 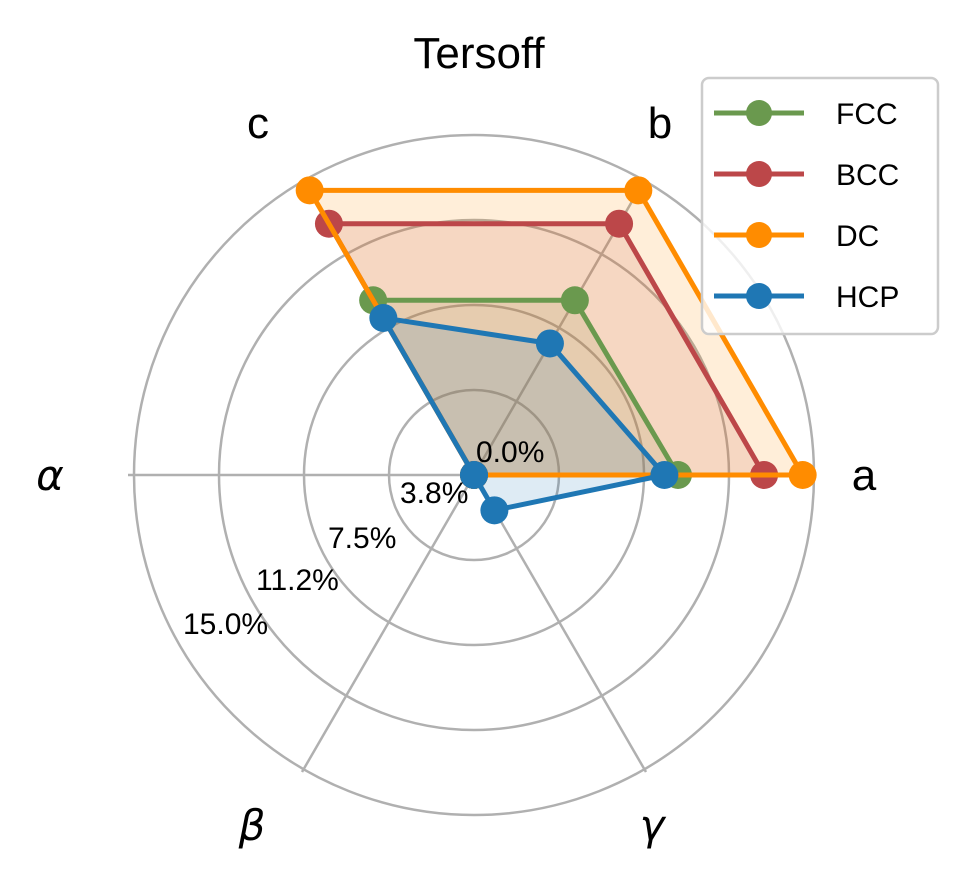 What do you see at coordinates (362, 538) in the screenshot?
I see `tick-label-2: 7.5%` at bounding box center [362, 538].